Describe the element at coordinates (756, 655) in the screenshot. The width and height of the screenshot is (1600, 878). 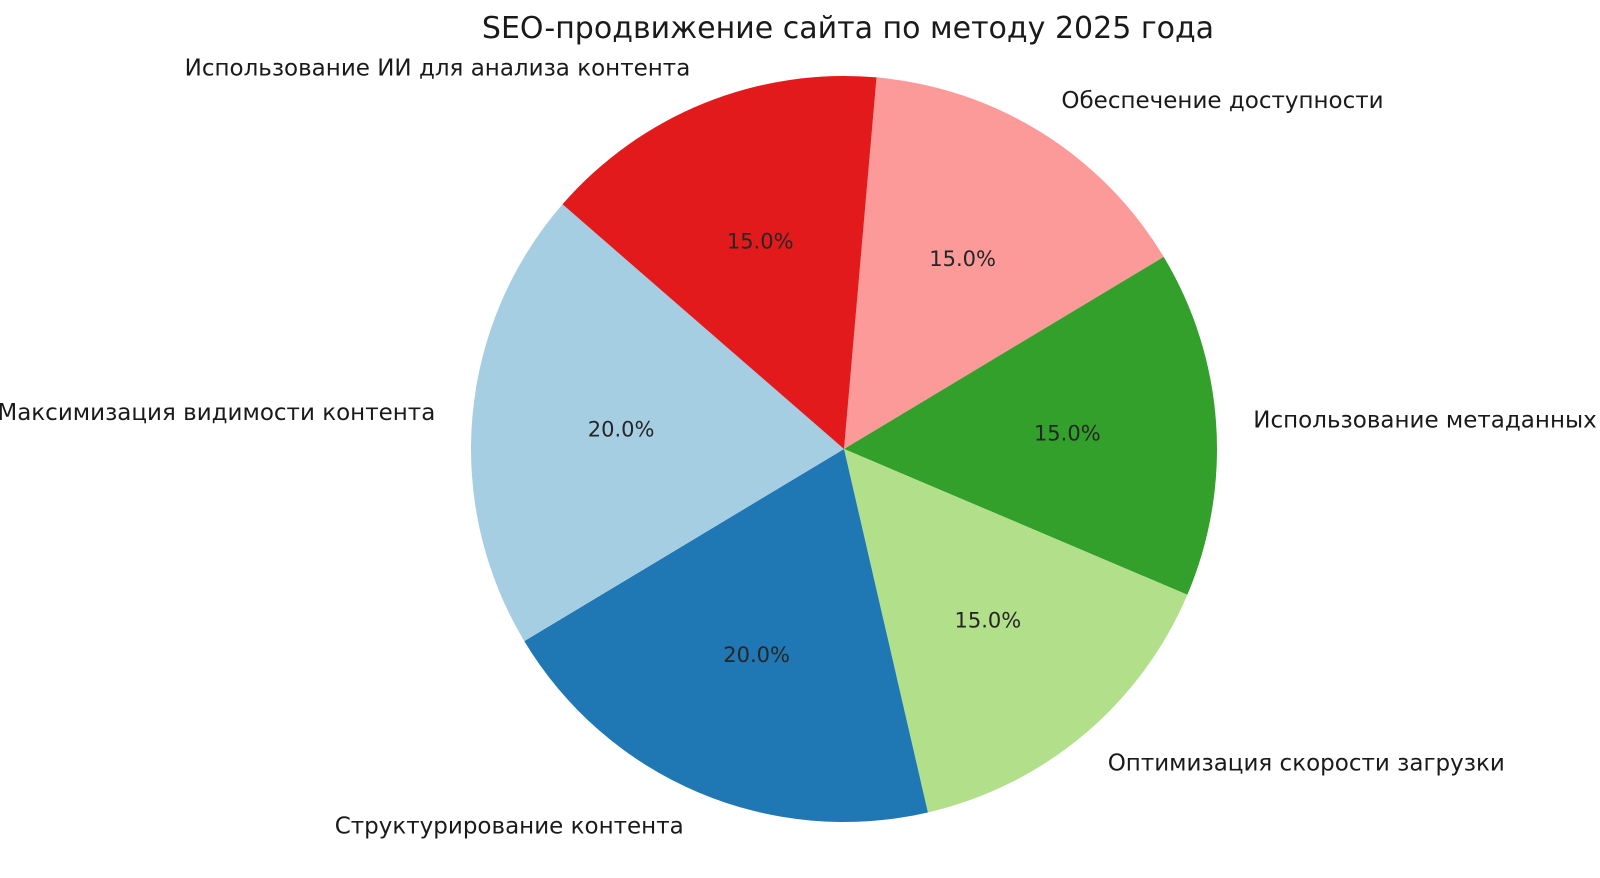
I see `percent-label-3: 20.0%` at that location.